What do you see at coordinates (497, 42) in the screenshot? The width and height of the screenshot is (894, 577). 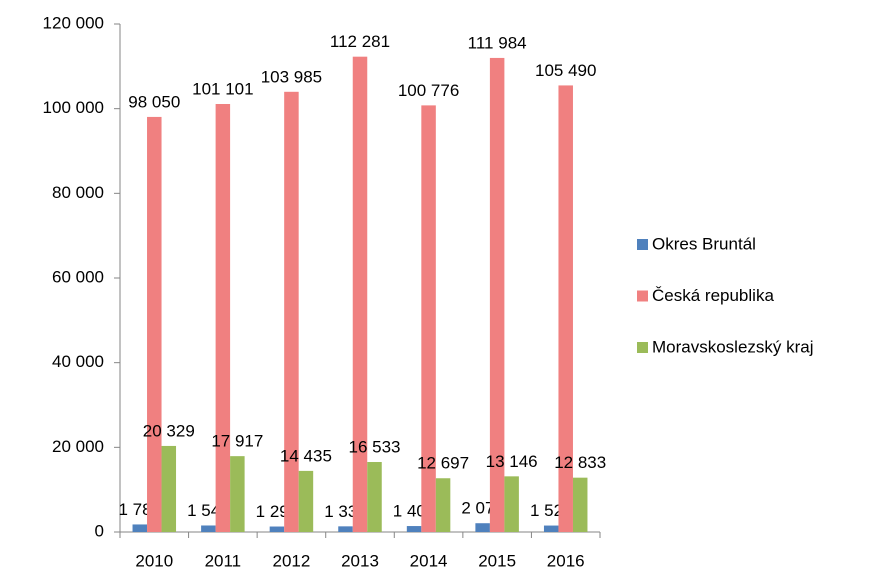 I see `data-label: 111 984` at bounding box center [497, 42].